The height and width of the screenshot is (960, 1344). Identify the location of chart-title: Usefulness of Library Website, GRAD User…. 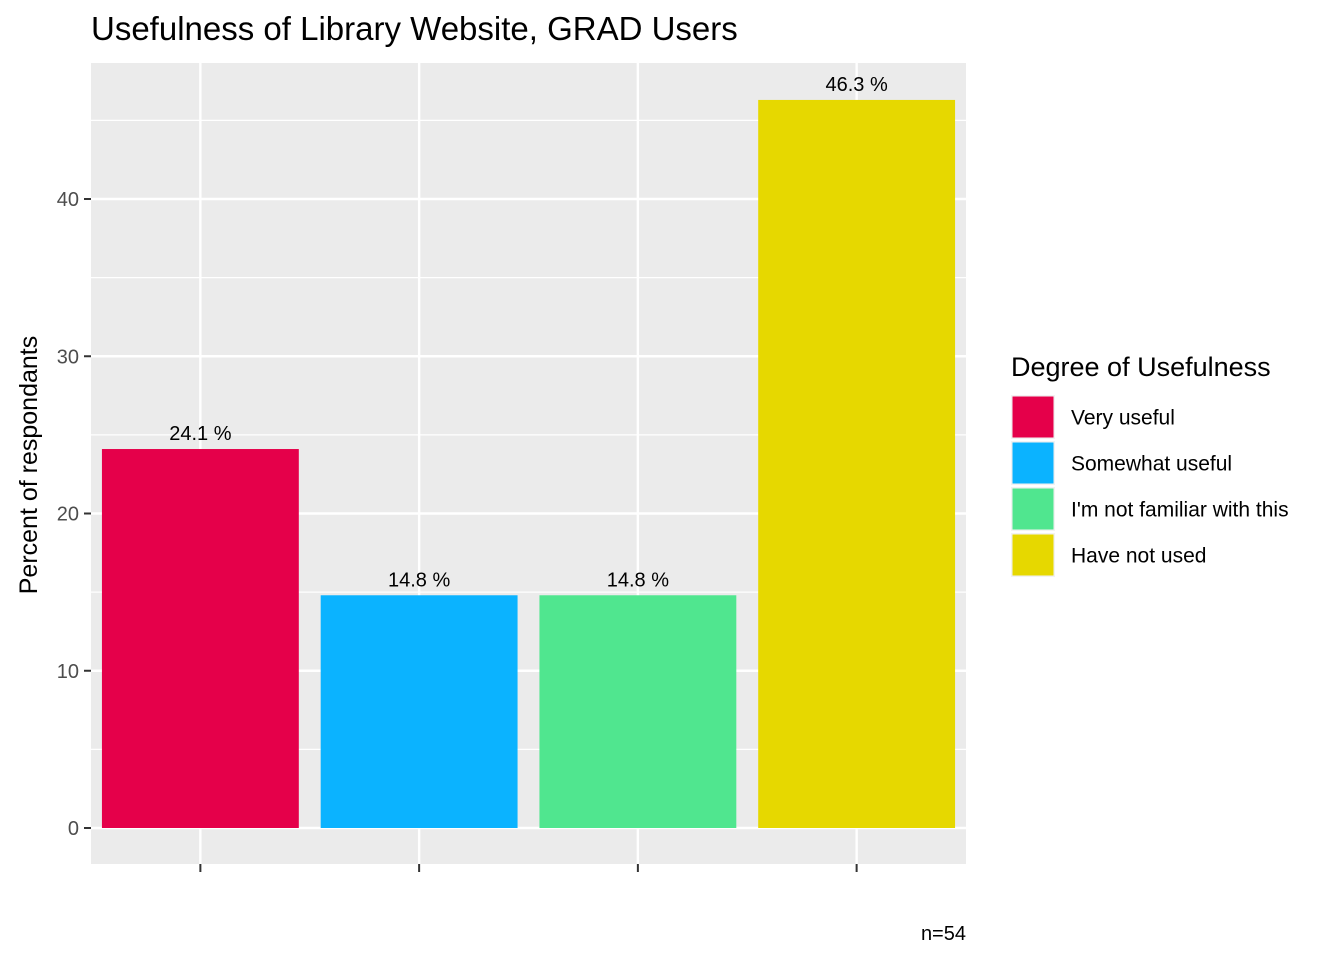
(414, 28).